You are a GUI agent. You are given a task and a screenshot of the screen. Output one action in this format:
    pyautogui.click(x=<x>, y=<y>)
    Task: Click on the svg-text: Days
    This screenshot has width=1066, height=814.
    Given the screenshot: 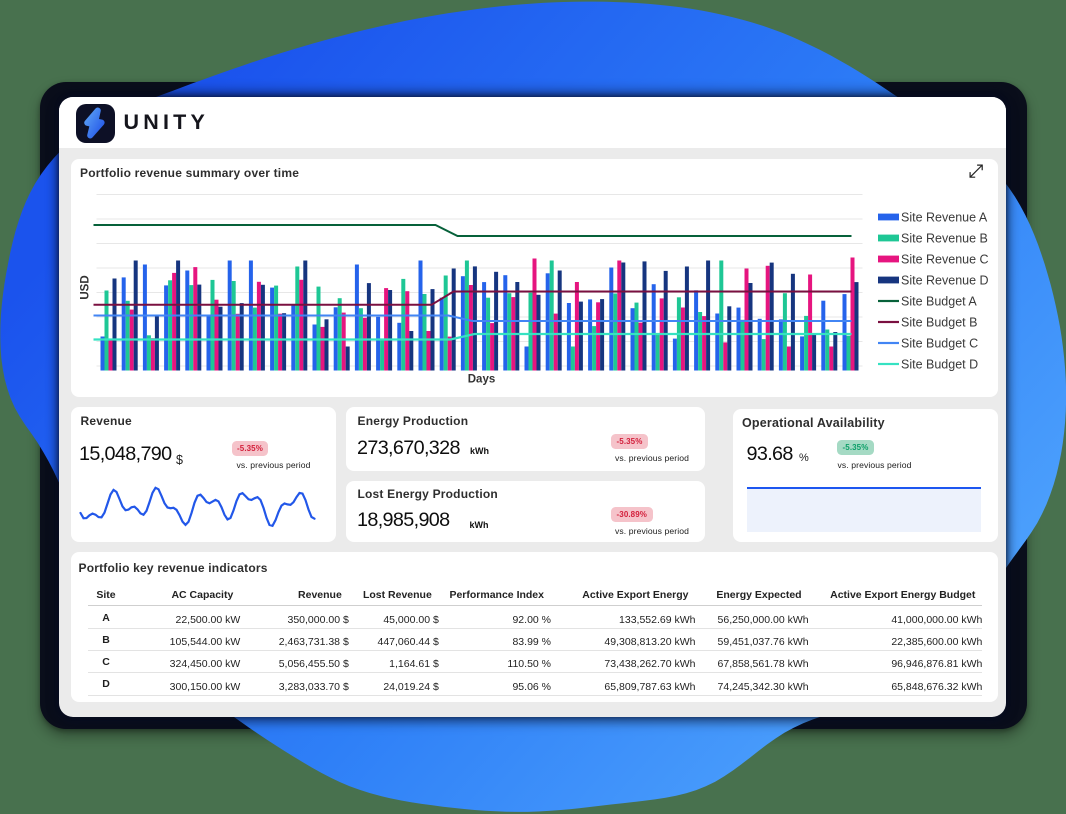 What is the action you would take?
    pyautogui.click(x=481, y=379)
    